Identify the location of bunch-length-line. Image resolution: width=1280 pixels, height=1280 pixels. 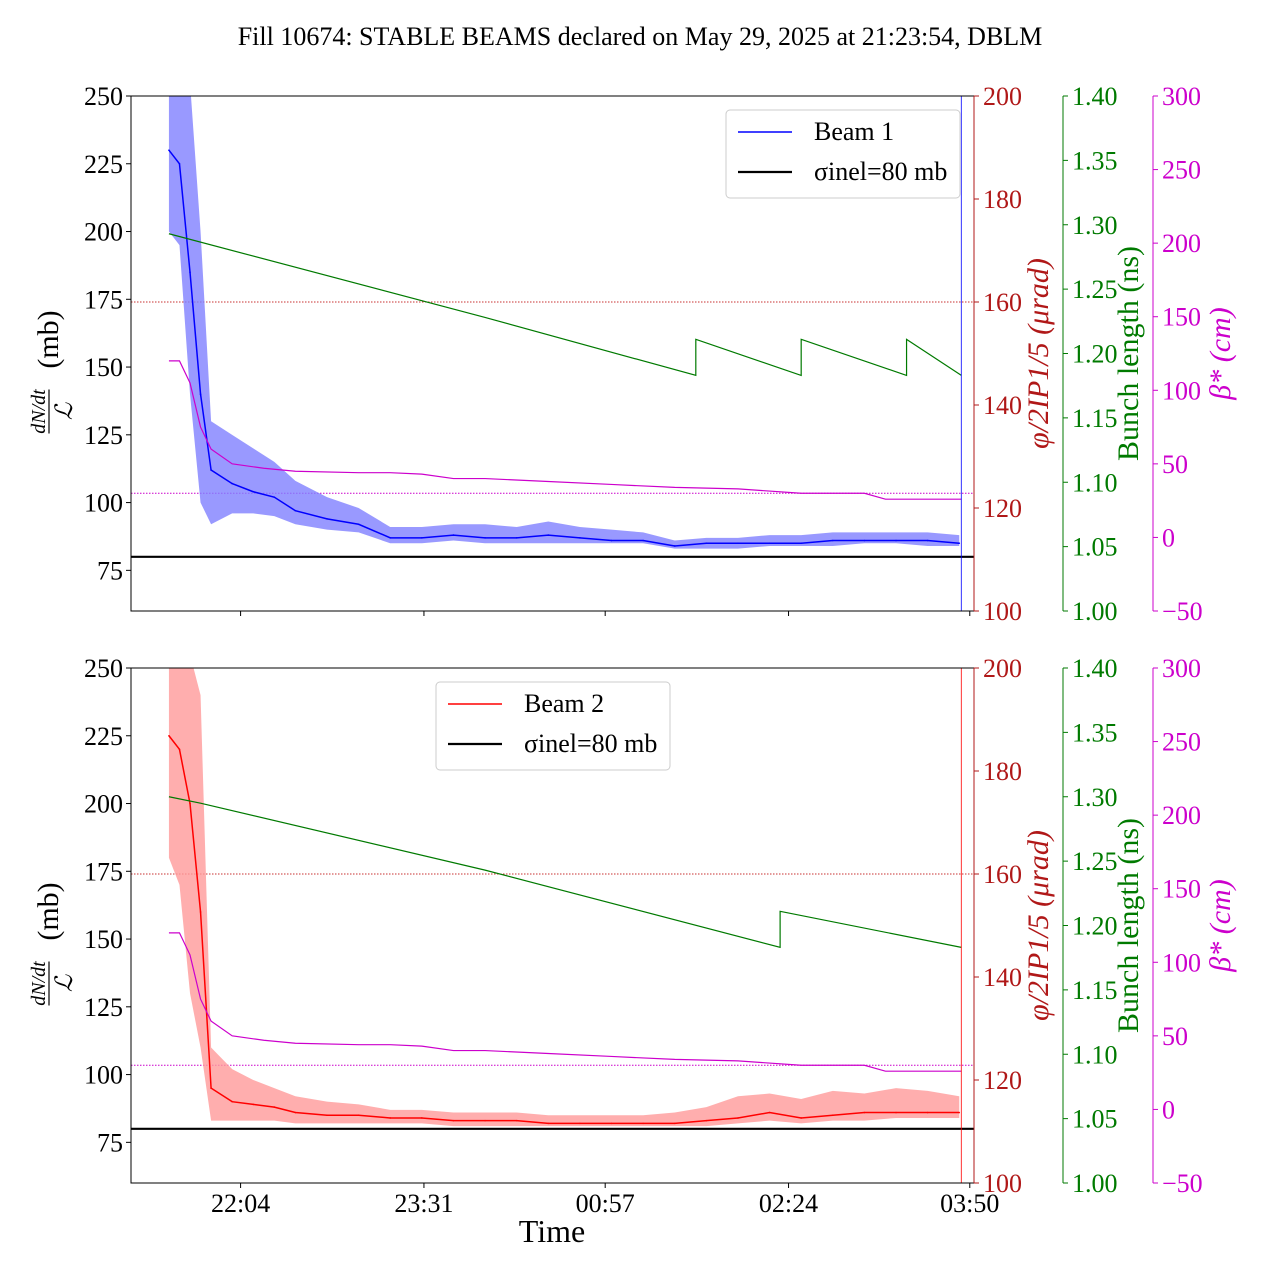
(565, 872).